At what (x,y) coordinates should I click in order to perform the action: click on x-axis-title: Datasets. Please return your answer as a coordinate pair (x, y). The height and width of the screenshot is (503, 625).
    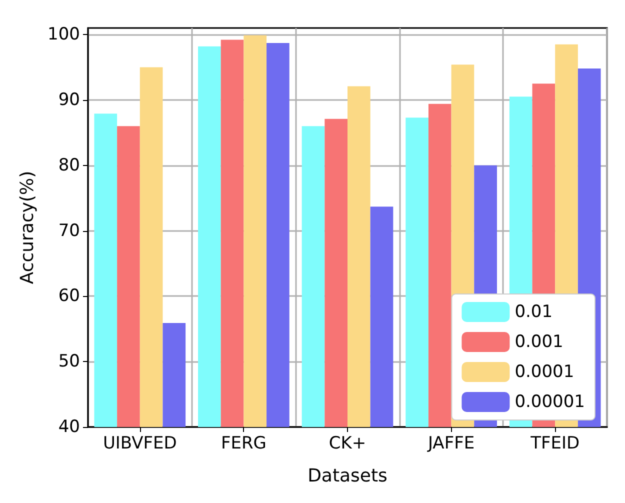
    Looking at the image, I should click on (348, 476).